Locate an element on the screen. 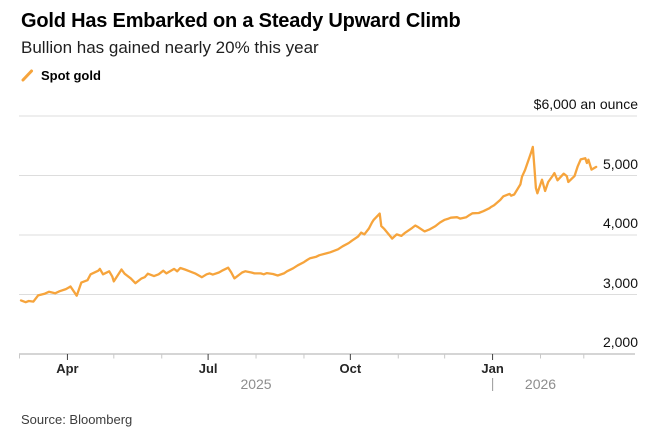 This screenshot has height=439, width=653. year-label-2026: 2026 is located at coordinates (540, 384).